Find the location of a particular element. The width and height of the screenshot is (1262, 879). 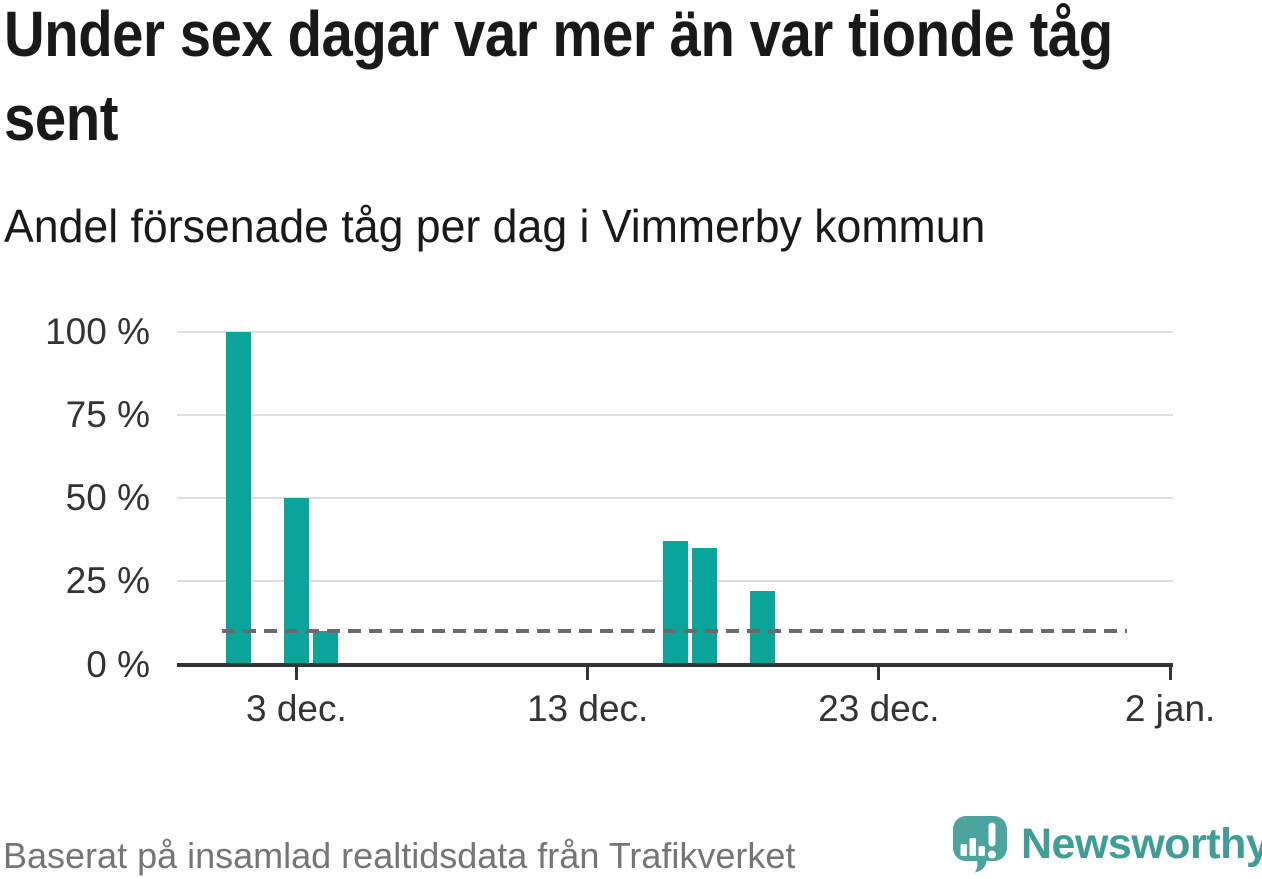

y-tick-label: 25 % is located at coordinates (107, 581).